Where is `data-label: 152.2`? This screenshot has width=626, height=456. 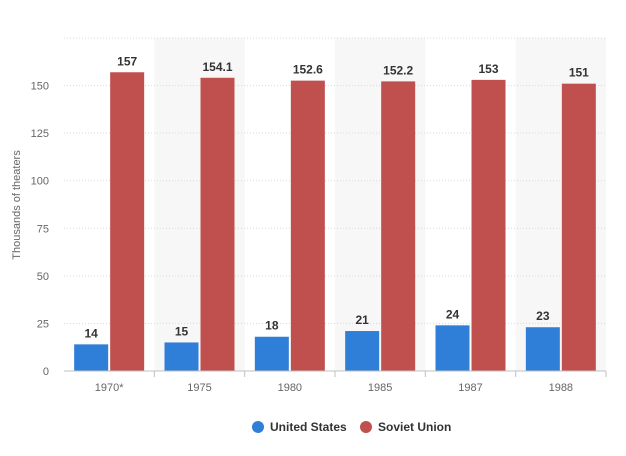 data-label: 152.2 is located at coordinates (398, 70).